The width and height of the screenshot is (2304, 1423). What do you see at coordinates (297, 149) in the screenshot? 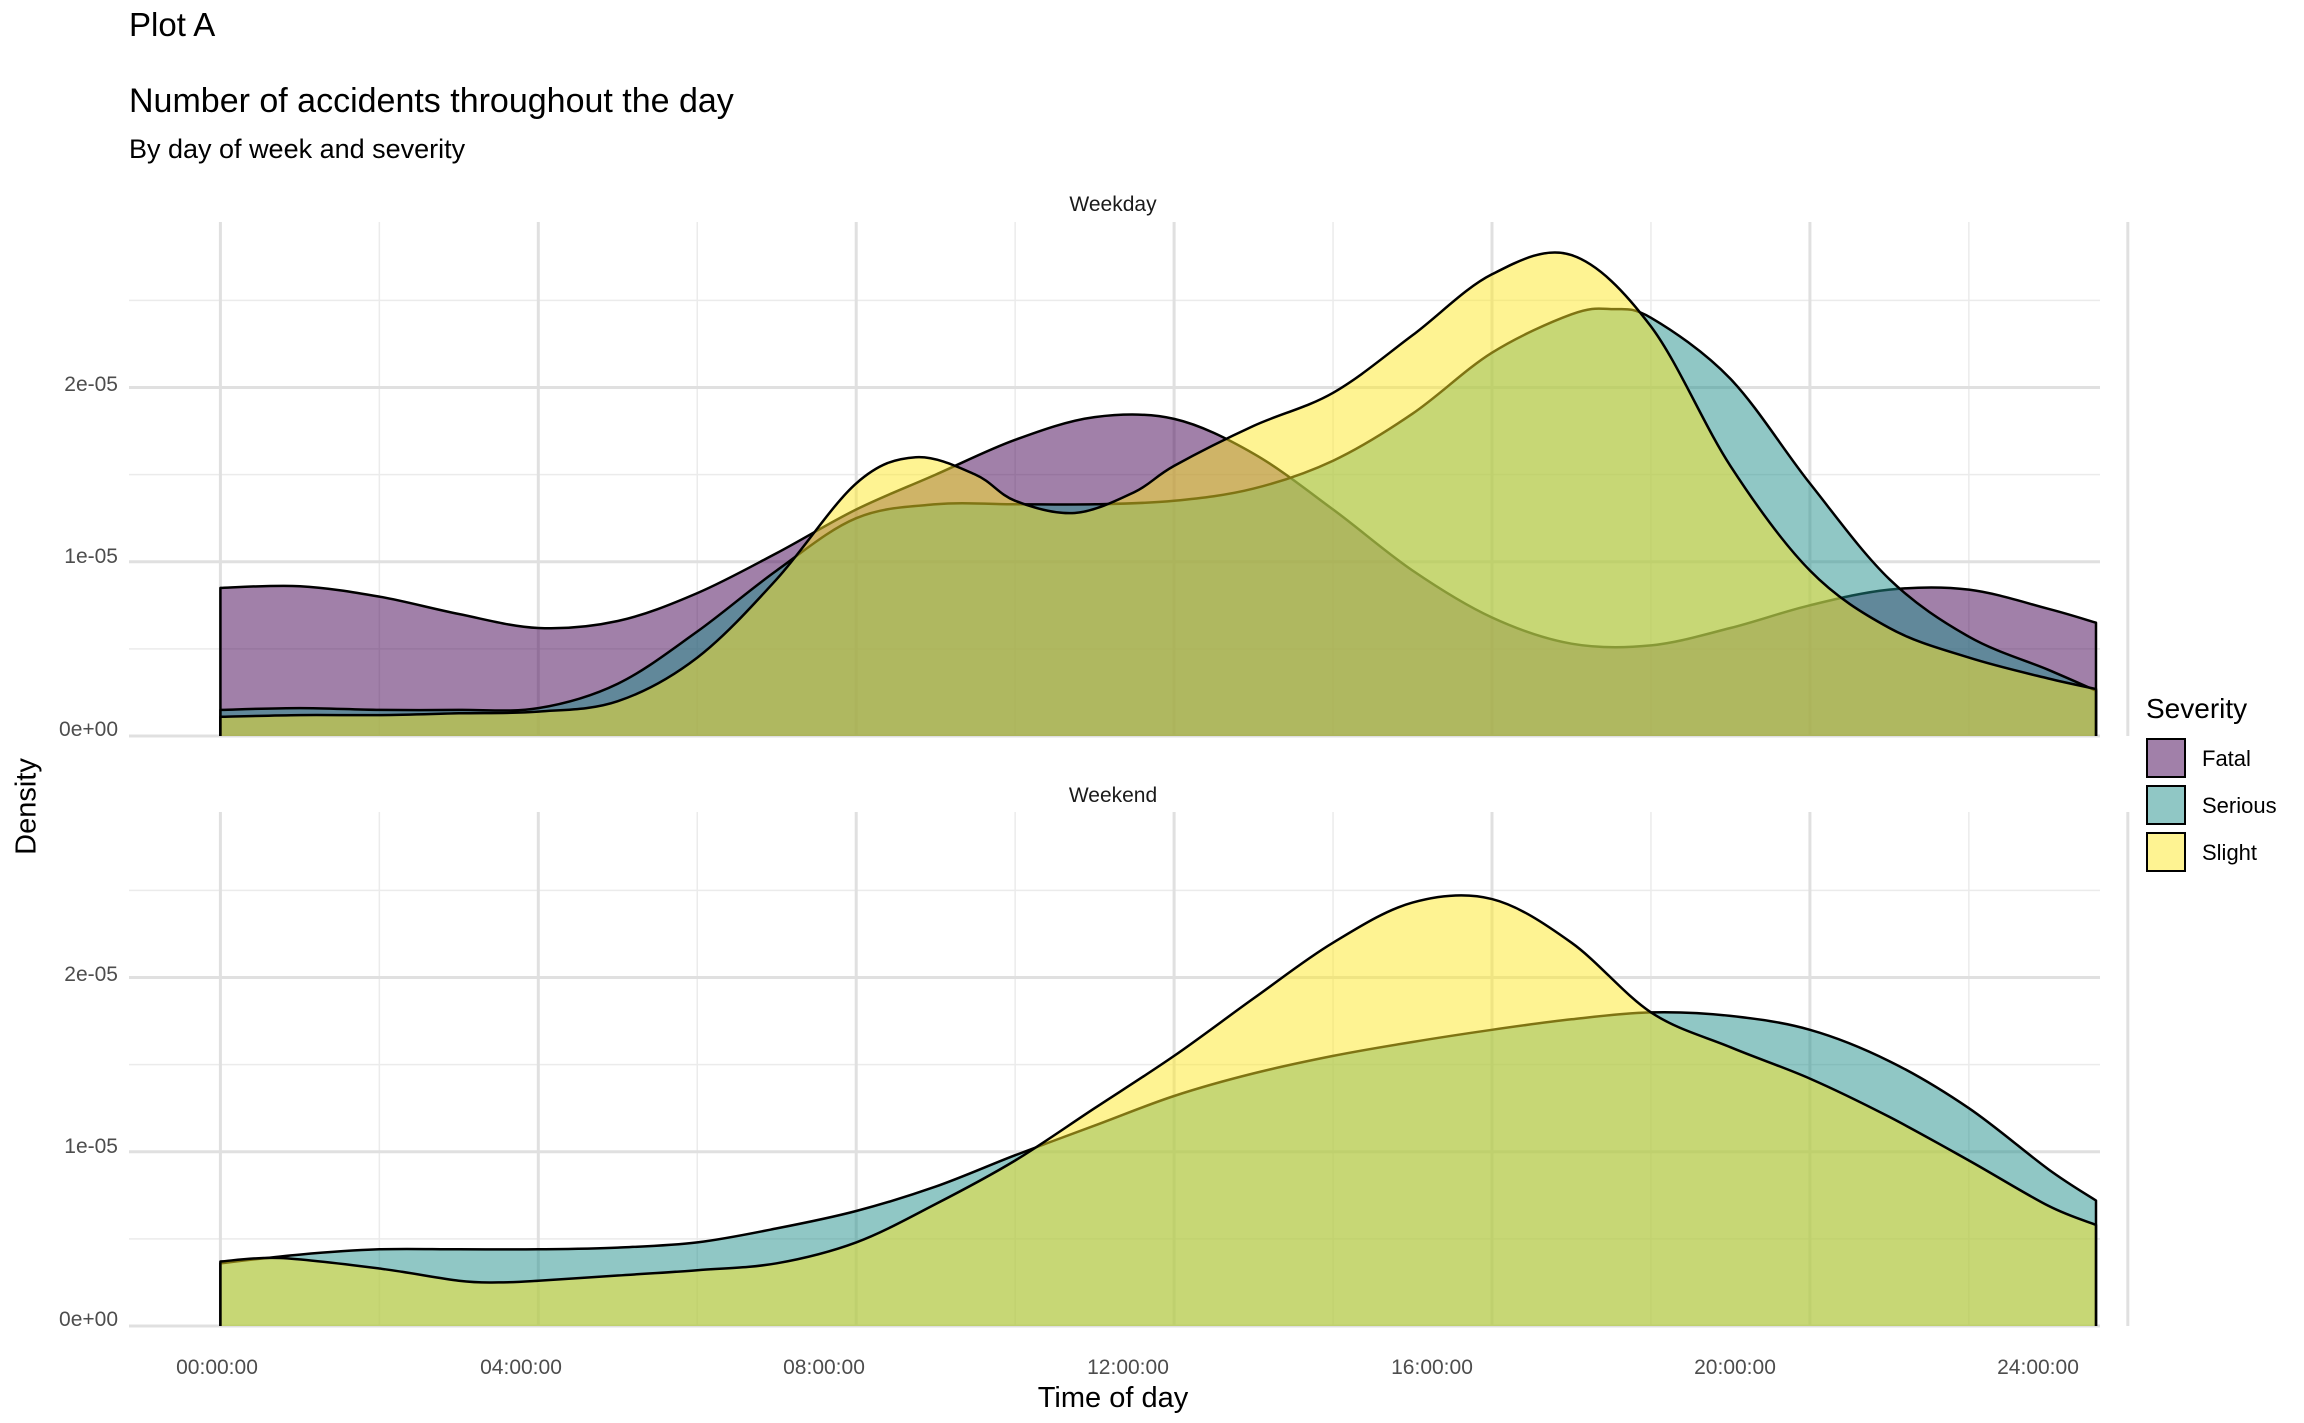
I see `chart-subtitle: By day of week and severity` at bounding box center [297, 149].